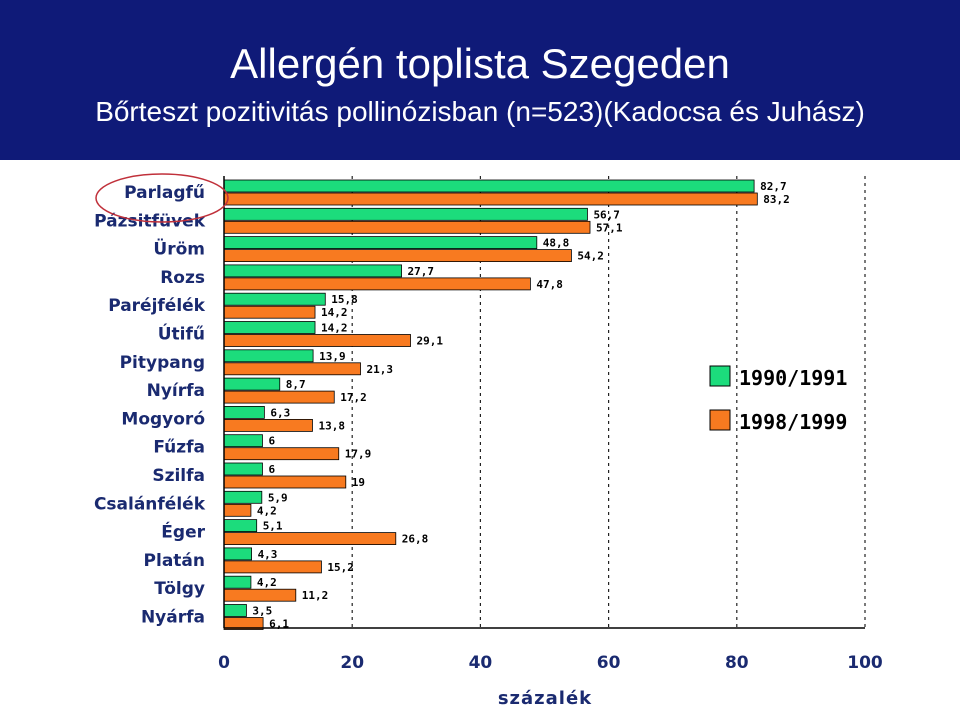  What do you see at coordinates (606, 214) in the screenshot?
I see `bar-value-label: 56,7` at bounding box center [606, 214].